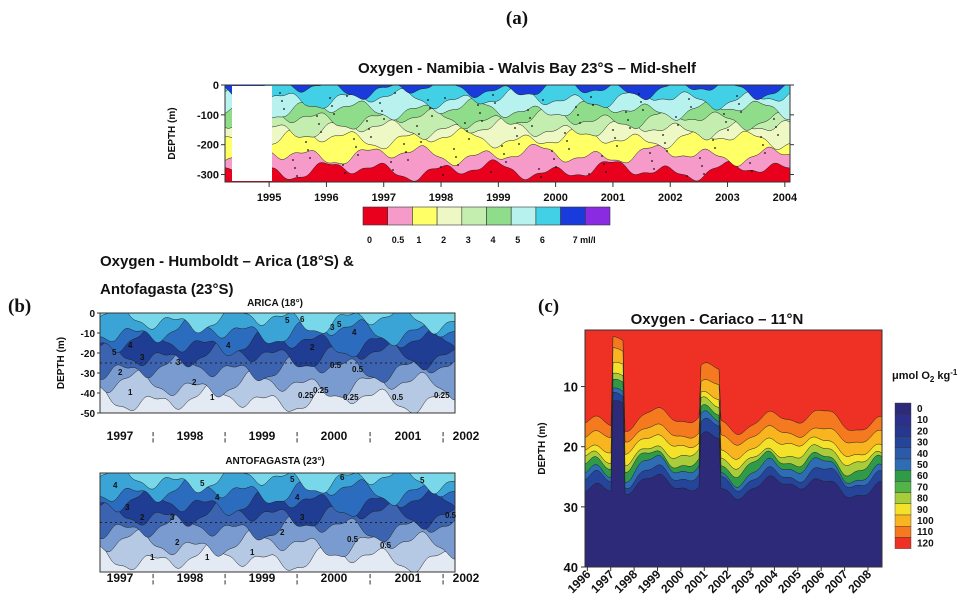 This screenshot has height=602, width=967. What do you see at coordinates (571, 507) in the screenshot?
I see `y-tick-label: 30` at bounding box center [571, 507].